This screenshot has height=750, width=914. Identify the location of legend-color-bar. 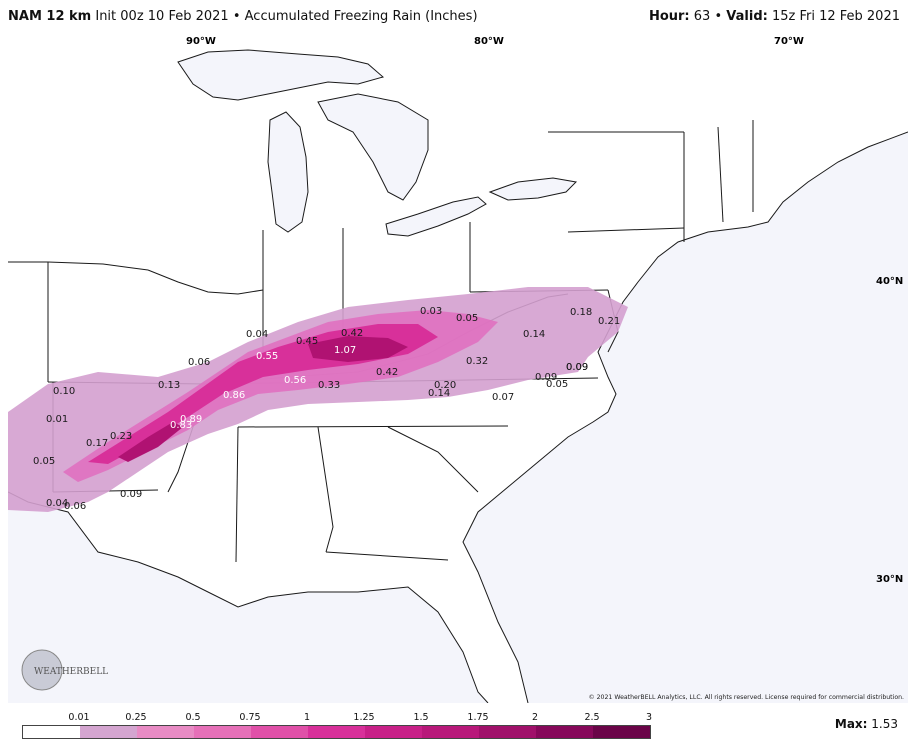
(336, 732).